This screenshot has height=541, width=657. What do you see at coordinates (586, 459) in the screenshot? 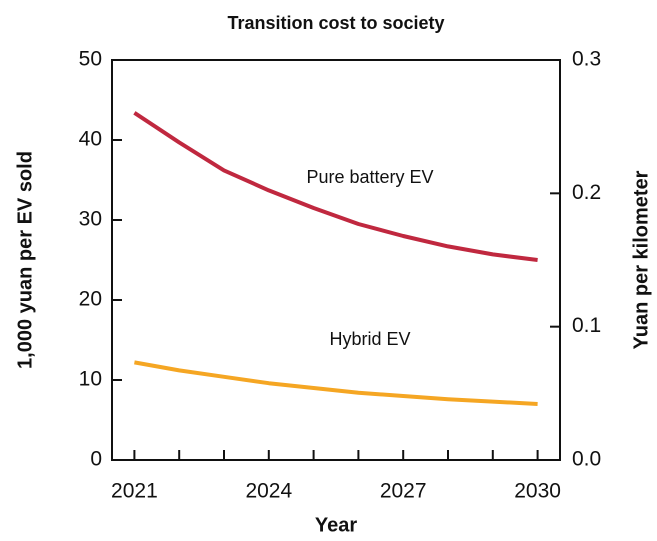
I see `y2-tick-label: 0.0` at bounding box center [586, 459].